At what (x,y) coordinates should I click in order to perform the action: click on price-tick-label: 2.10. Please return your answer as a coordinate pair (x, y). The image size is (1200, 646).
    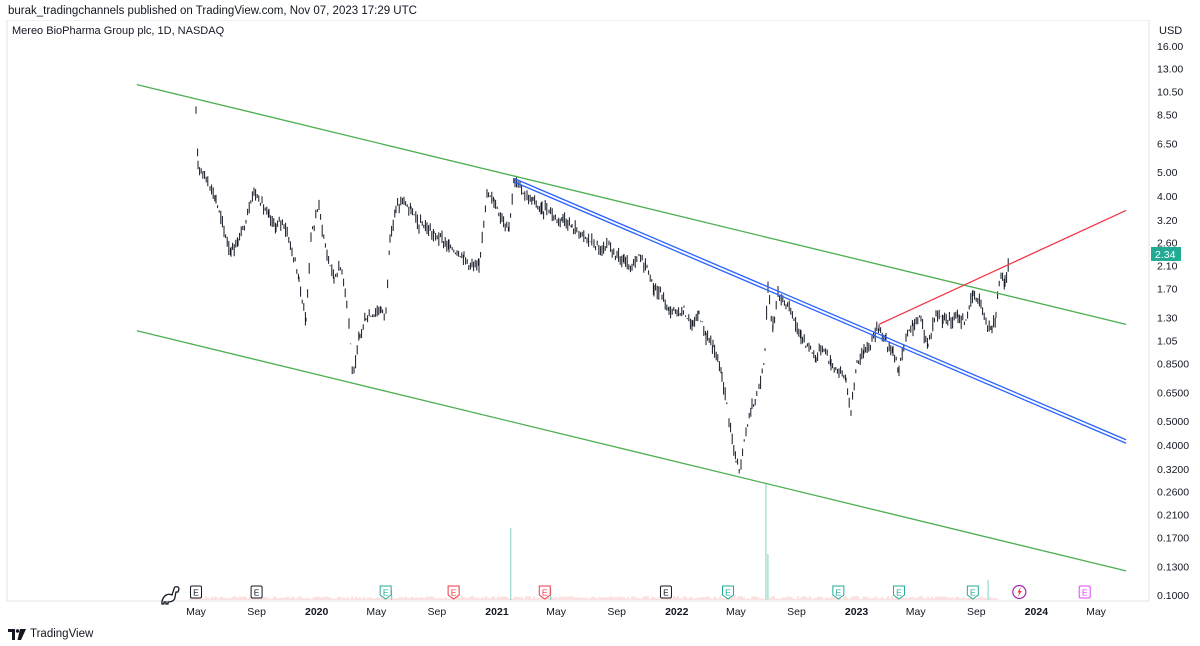
    Looking at the image, I should click on (1167, 267).